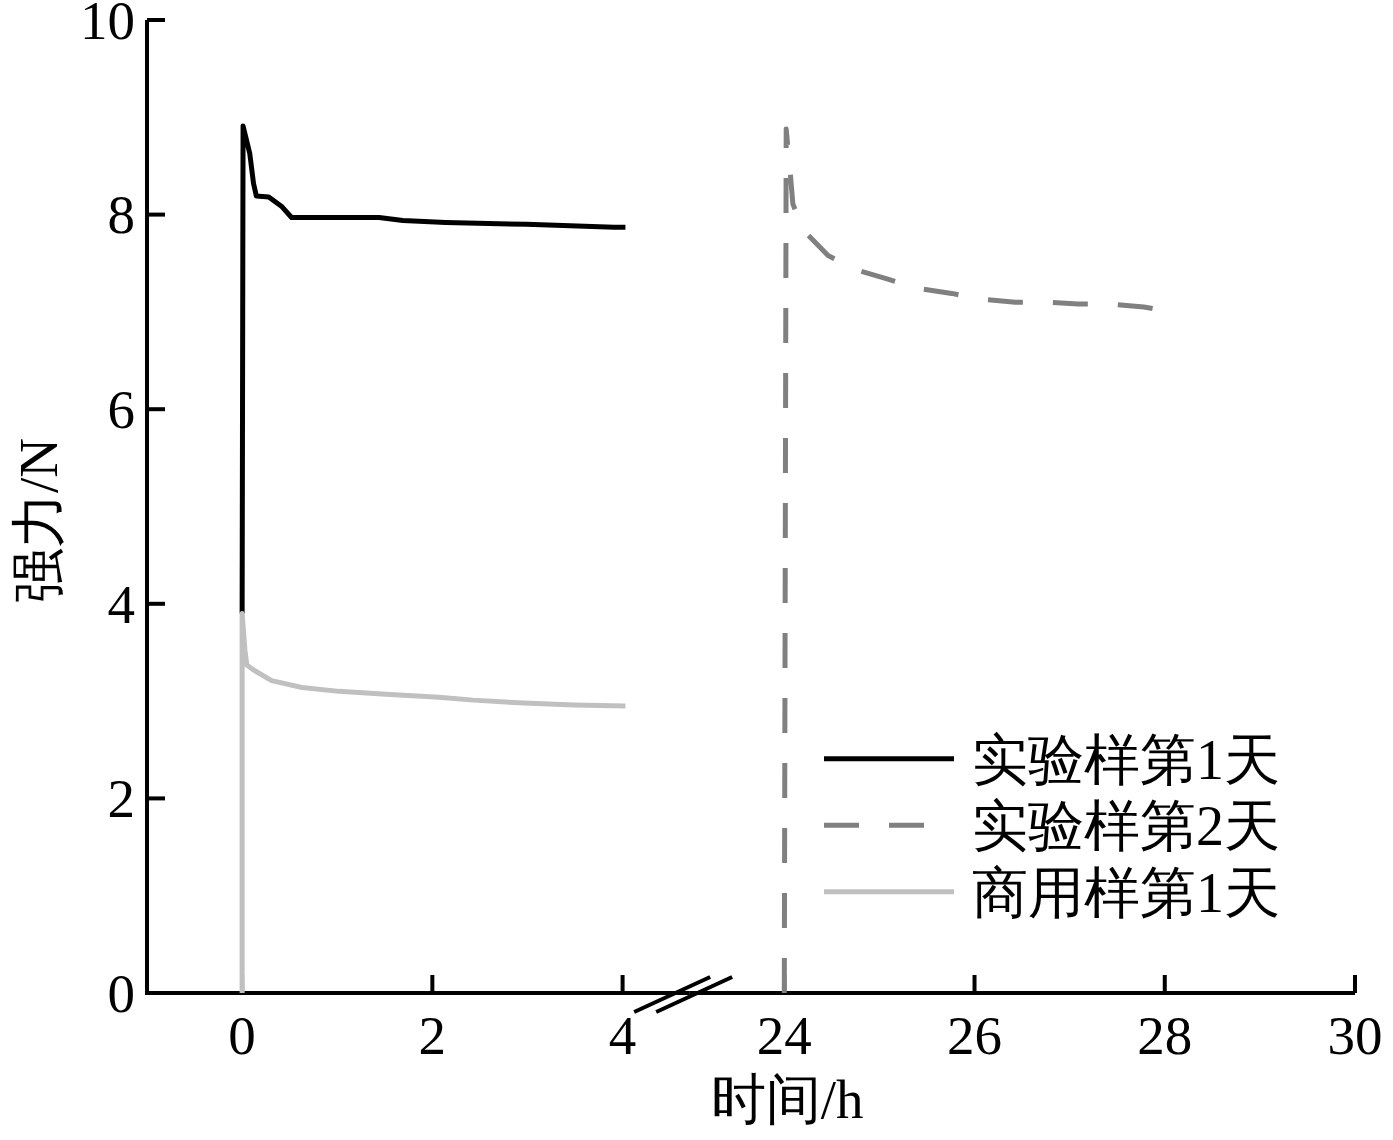  Describe the element at coordinates (622, 1035) in the screenshot. I see `x-tick-label: 4` at that location.